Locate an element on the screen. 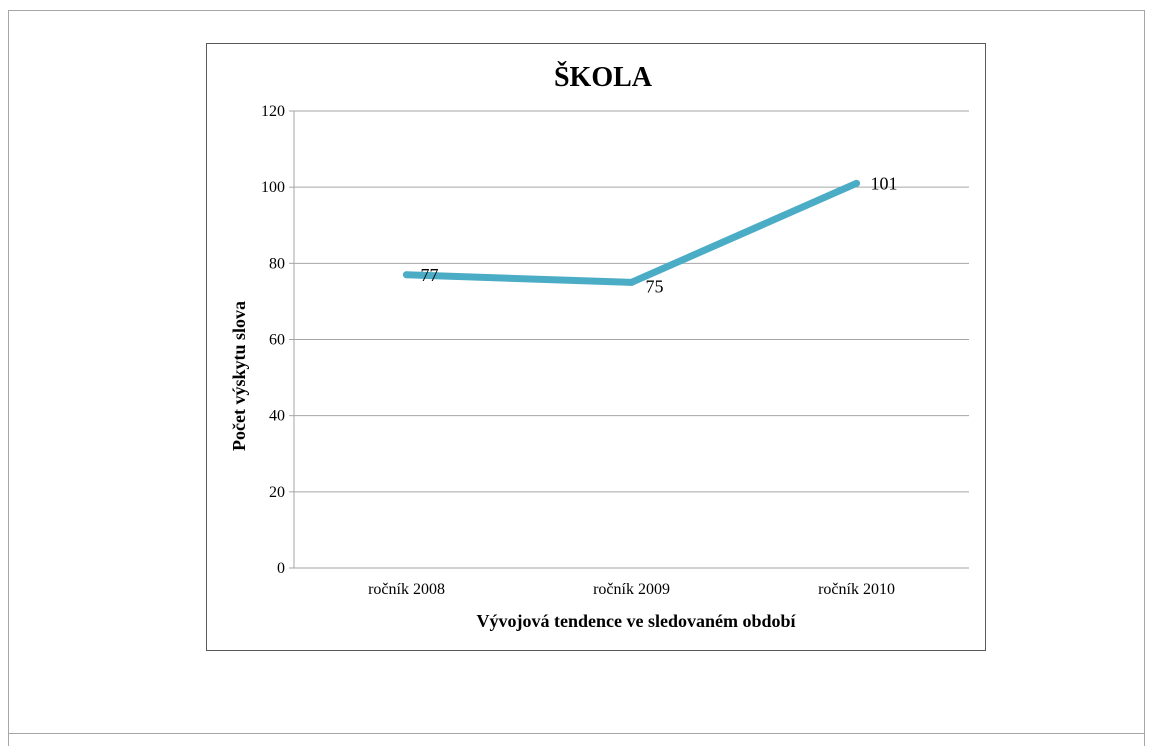  x-tick-label: ročník 2009 is located at coordinates (631, 589).